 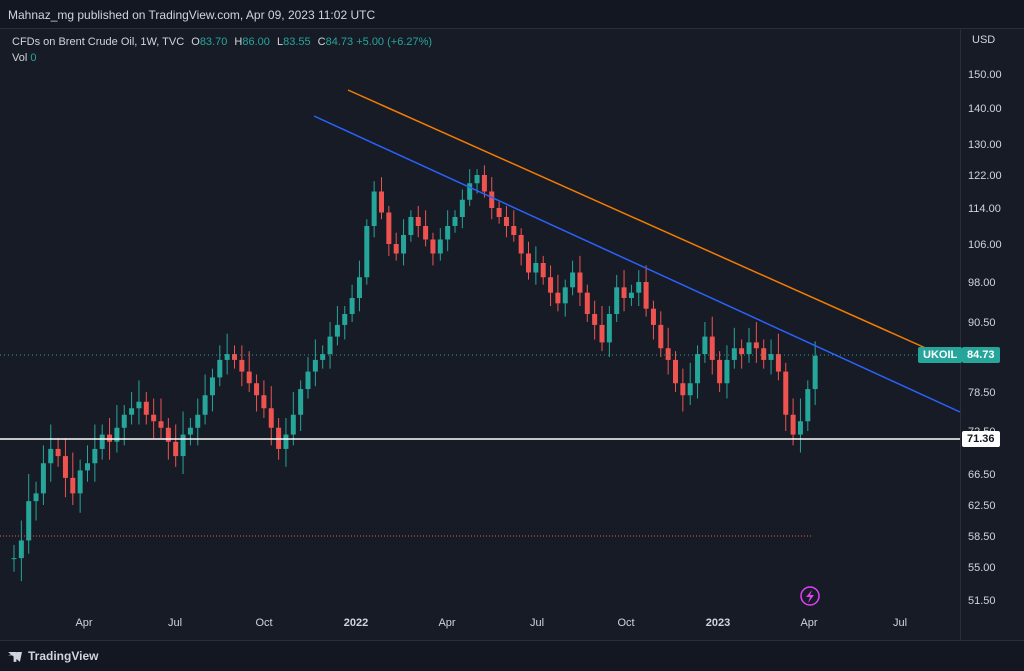 I want to click on close-label: C, so click(x=321, y=42).